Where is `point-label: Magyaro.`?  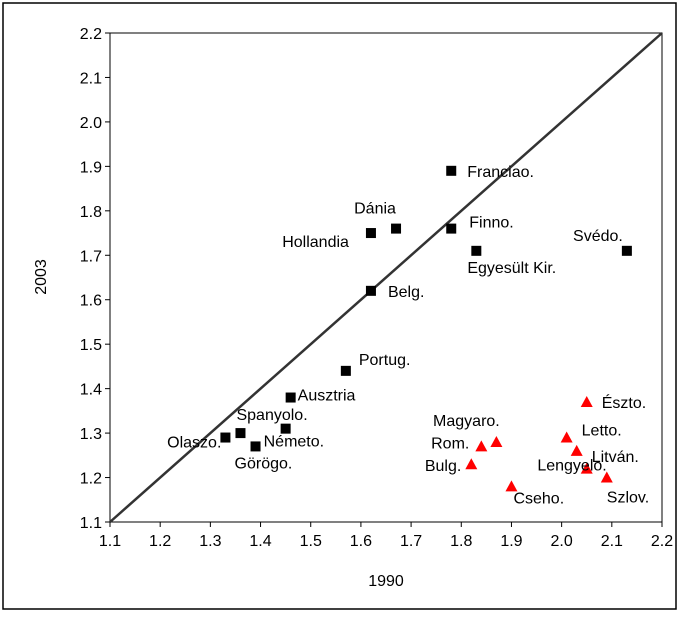
point-label: Magyaro. is located at coordinates (466, 421).